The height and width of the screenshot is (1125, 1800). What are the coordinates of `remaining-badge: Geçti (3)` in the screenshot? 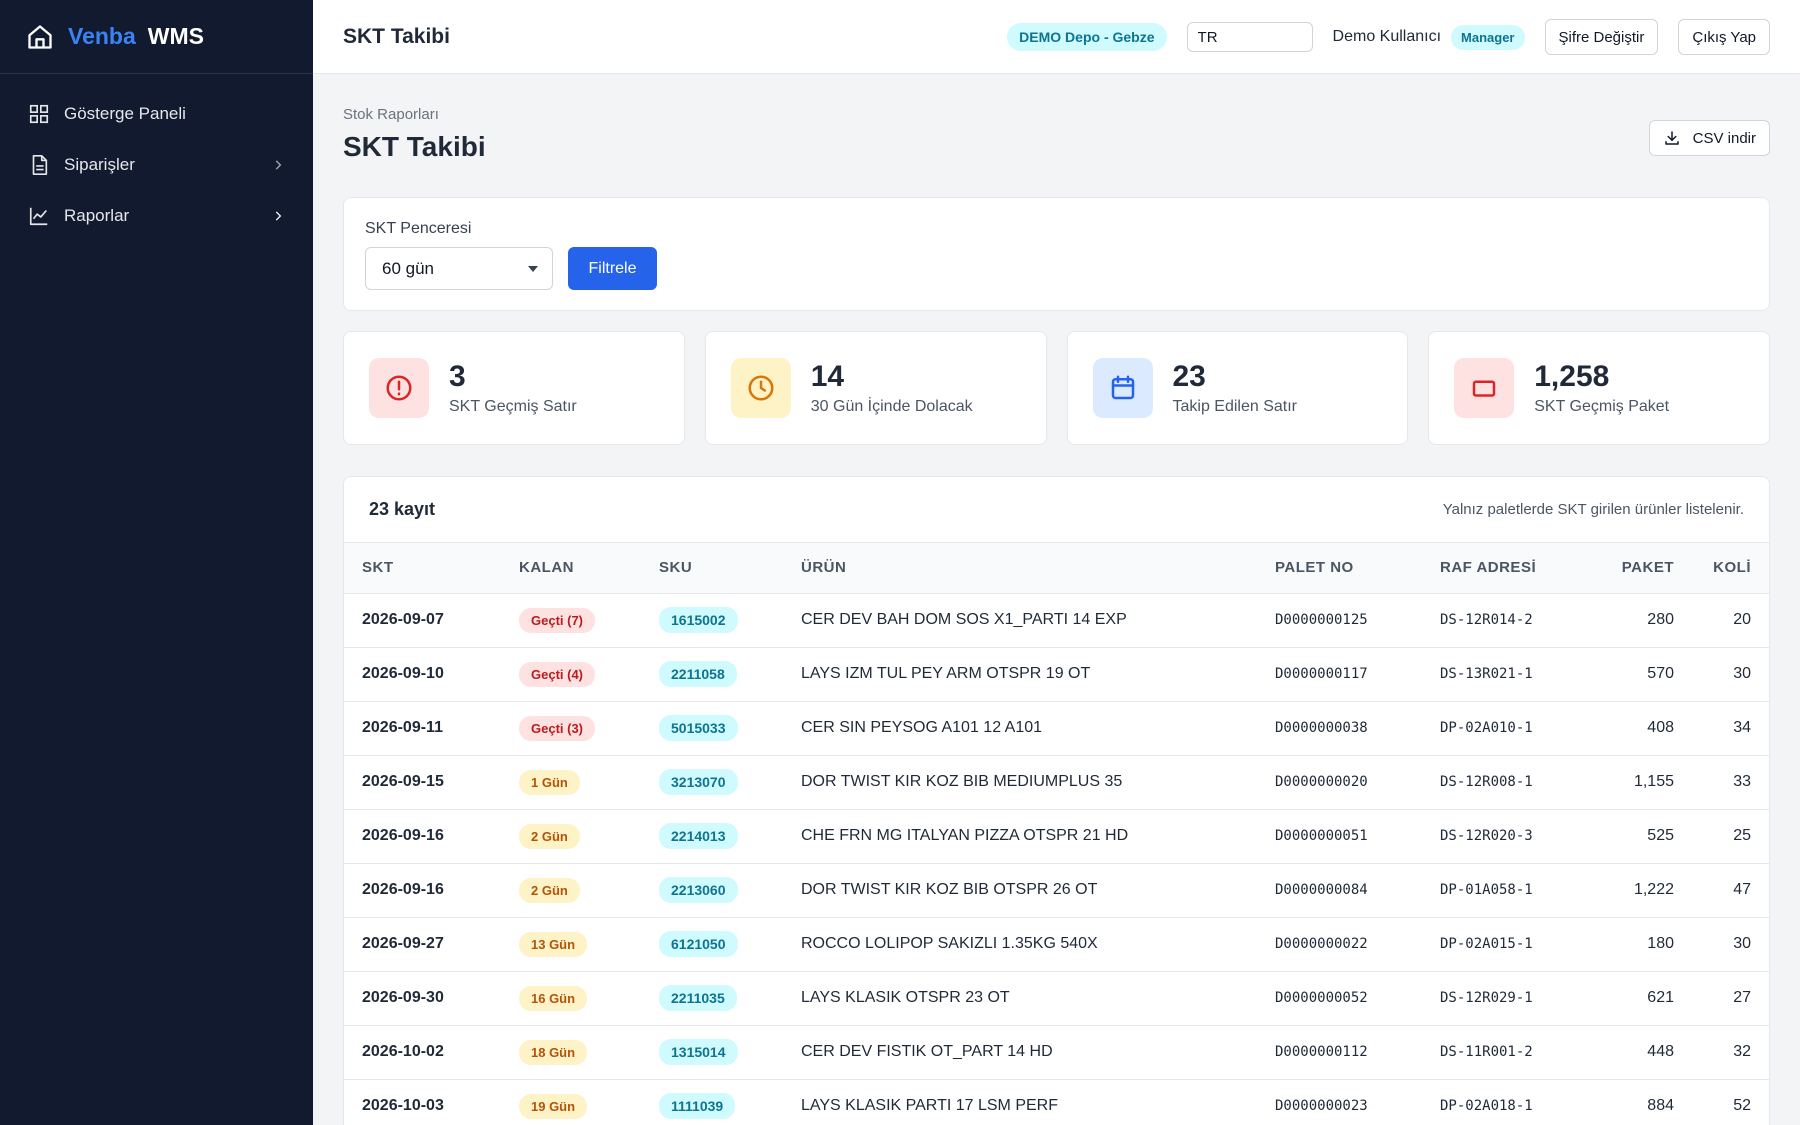 It's located at (557, 728).